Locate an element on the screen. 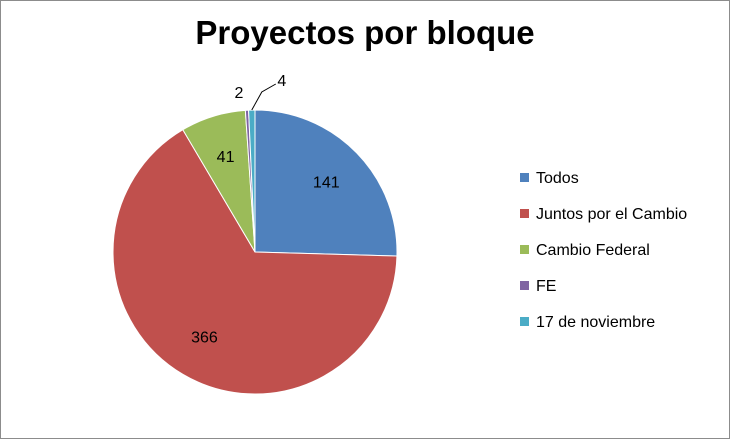 The image size is (730, 439). legend-label-4: FE is located at coordinates (546, 286).